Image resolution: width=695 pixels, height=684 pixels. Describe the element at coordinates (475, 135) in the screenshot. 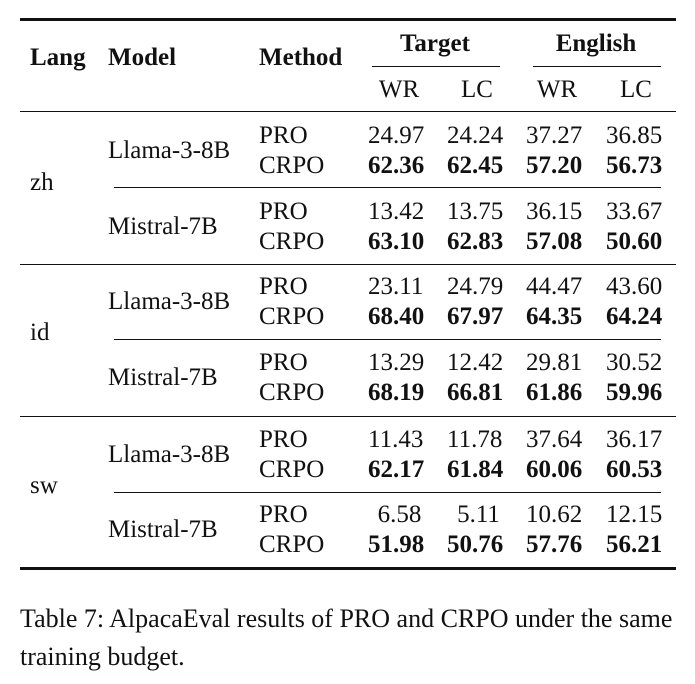

I see `value-cell: 24.24` at that location.